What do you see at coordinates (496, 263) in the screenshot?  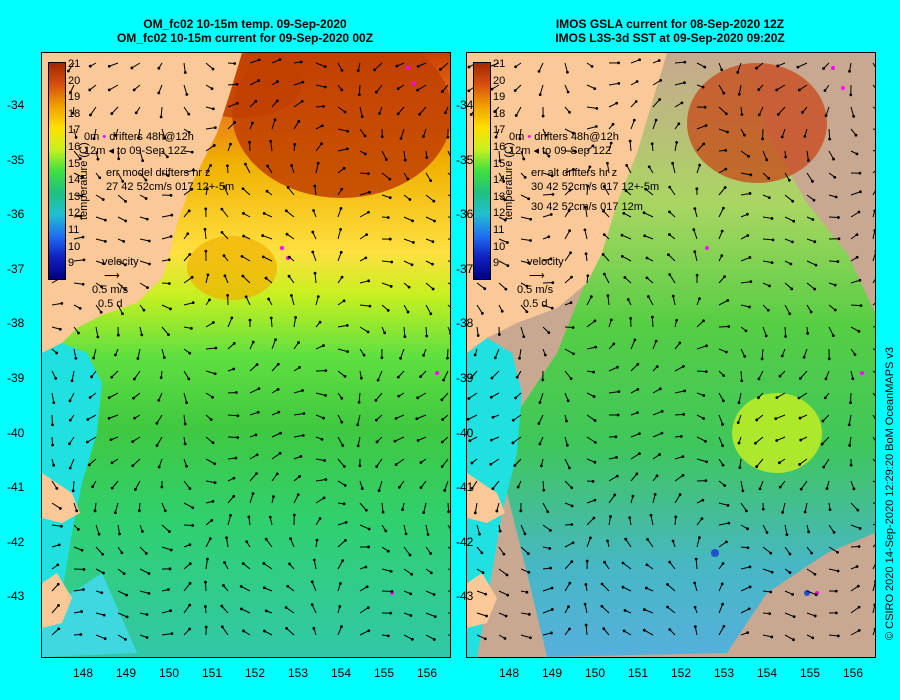 I see `colorbar-tick: 9` at bounding box center [496, 263].